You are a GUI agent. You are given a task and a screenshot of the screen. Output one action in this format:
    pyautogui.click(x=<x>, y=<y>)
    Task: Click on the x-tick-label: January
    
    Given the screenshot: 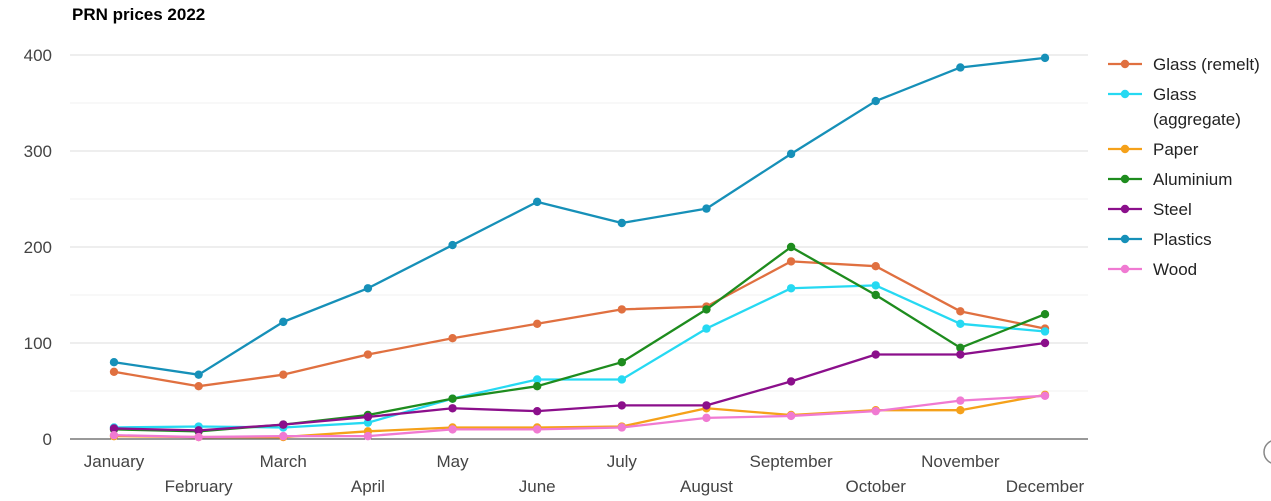 What is the action you would take?
    pyautogui.click(x=114, y=461)
    